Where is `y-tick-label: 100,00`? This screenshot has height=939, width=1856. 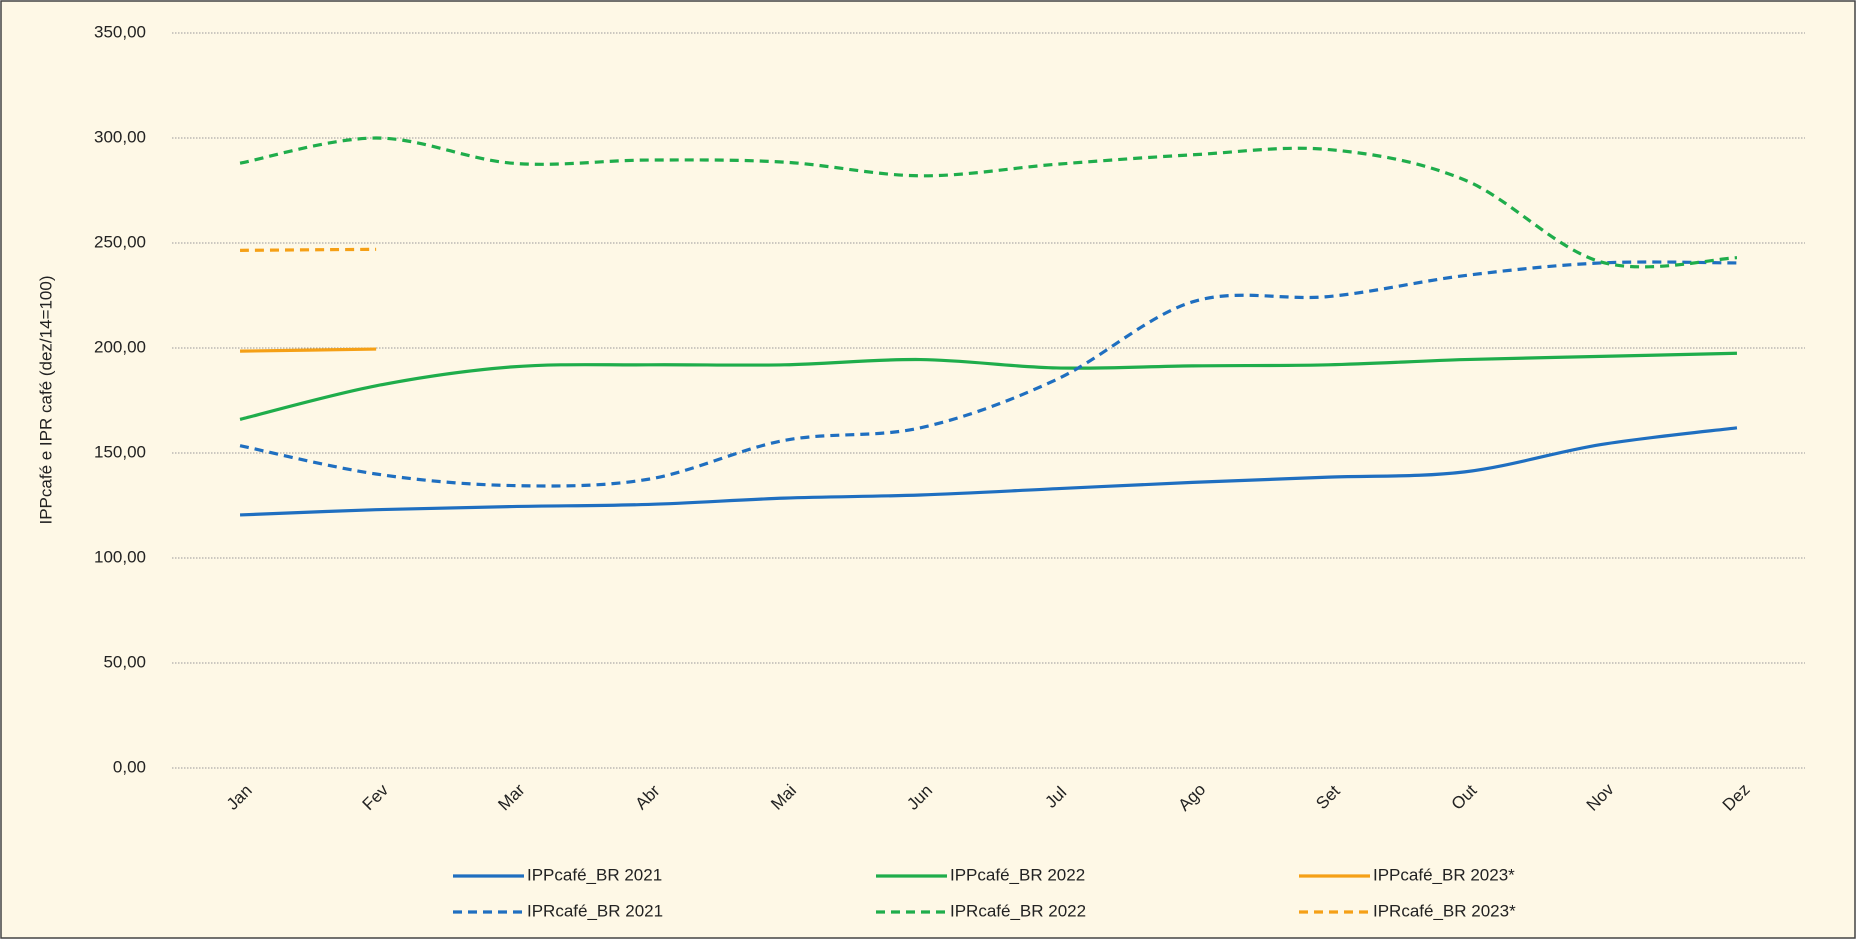
y-tick-label: 100,00 is located at coordinates (120, 556).